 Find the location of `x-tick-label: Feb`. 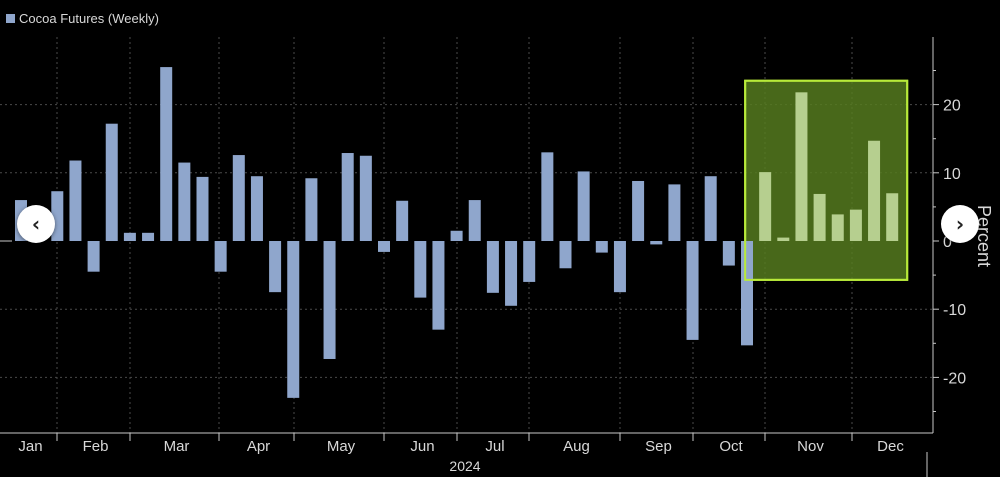

x-tick-label: Feb is located at coordinates (96, 446).